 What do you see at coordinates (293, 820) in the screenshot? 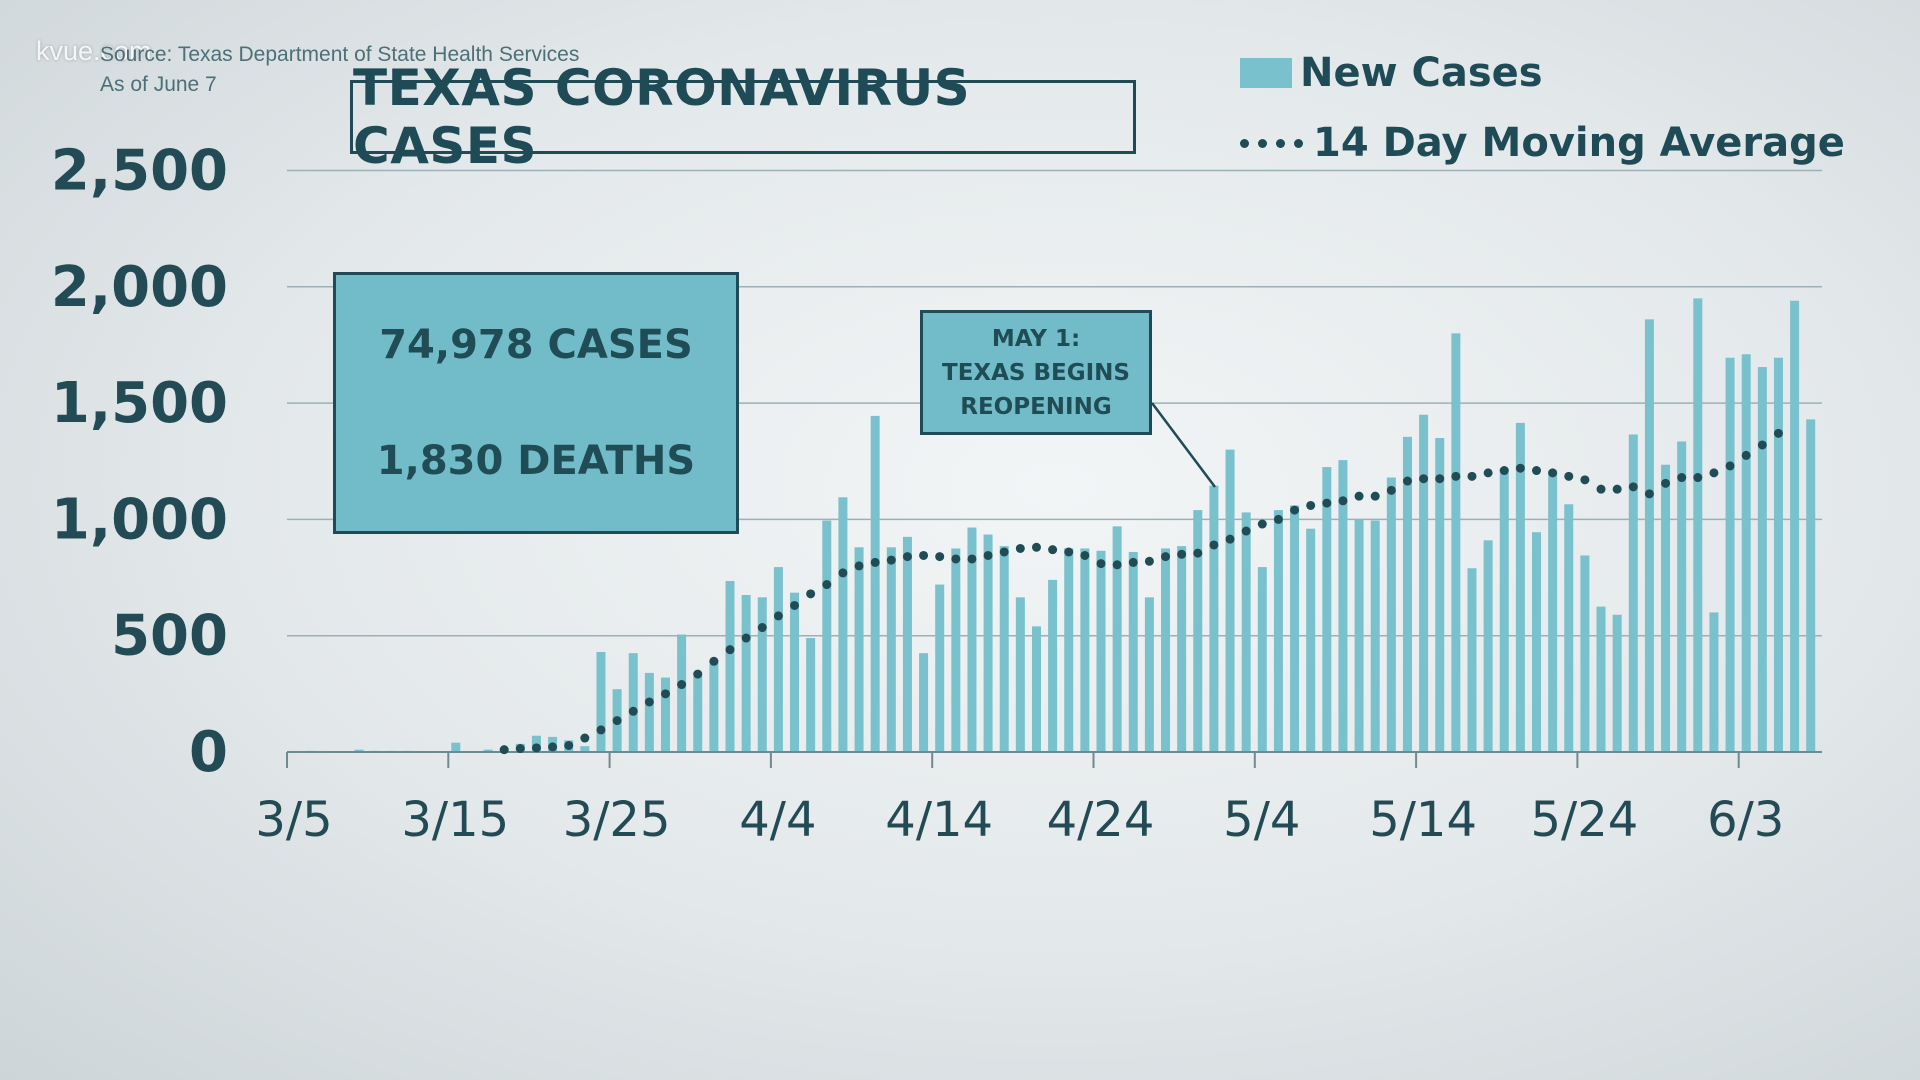
I see `x-tick-label: 3/5` at bounding box center [293, 820].